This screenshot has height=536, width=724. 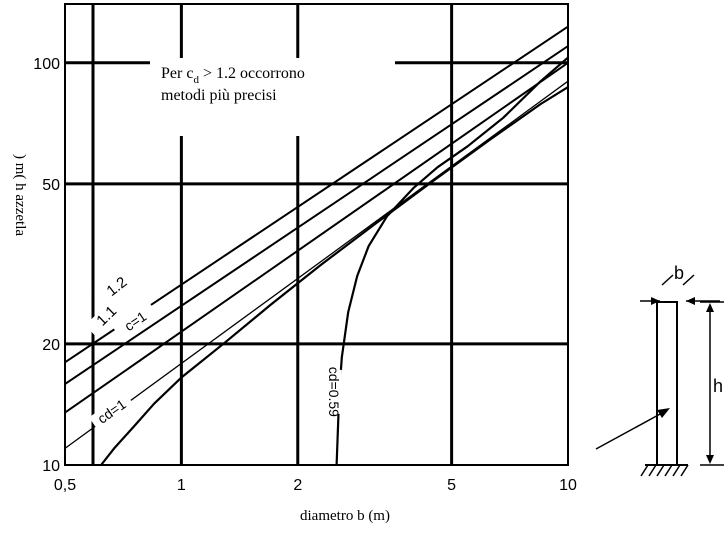 I want to click on dim-b-tick-right, so click(x=688, y=280).